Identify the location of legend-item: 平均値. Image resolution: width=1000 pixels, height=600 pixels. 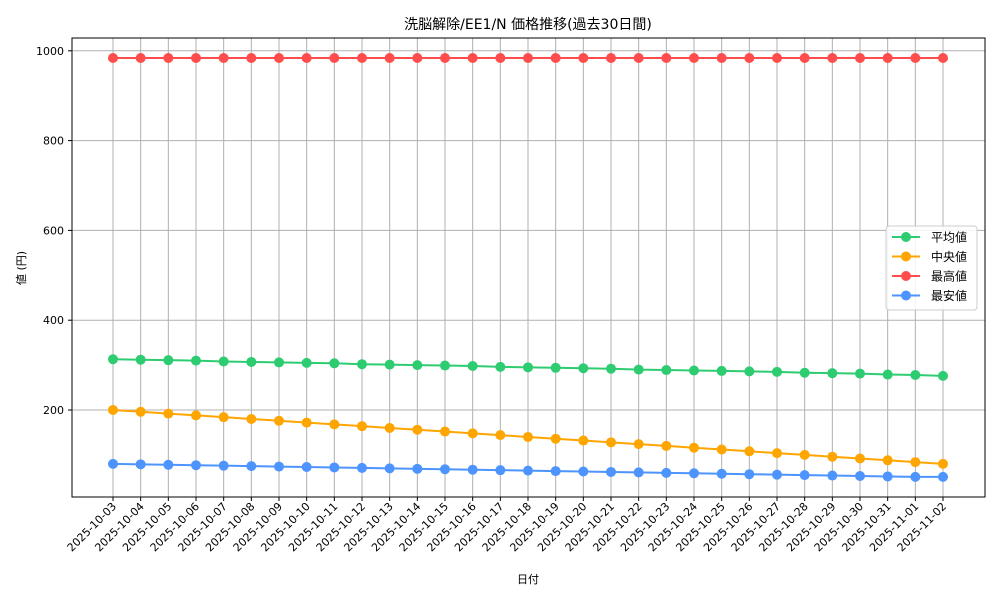
(929, 237).